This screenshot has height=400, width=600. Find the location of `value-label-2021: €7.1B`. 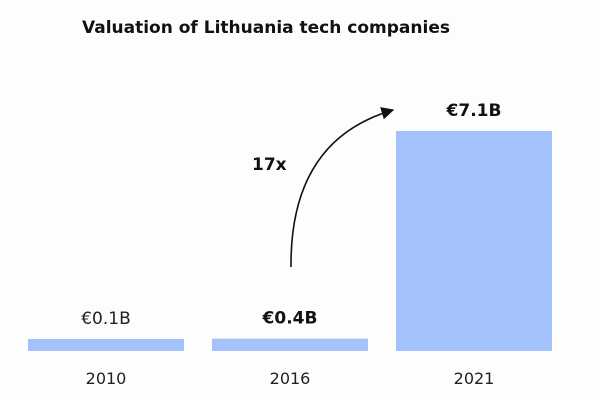

value-label-2021: €7.1B is located at coordinates (474, 111).